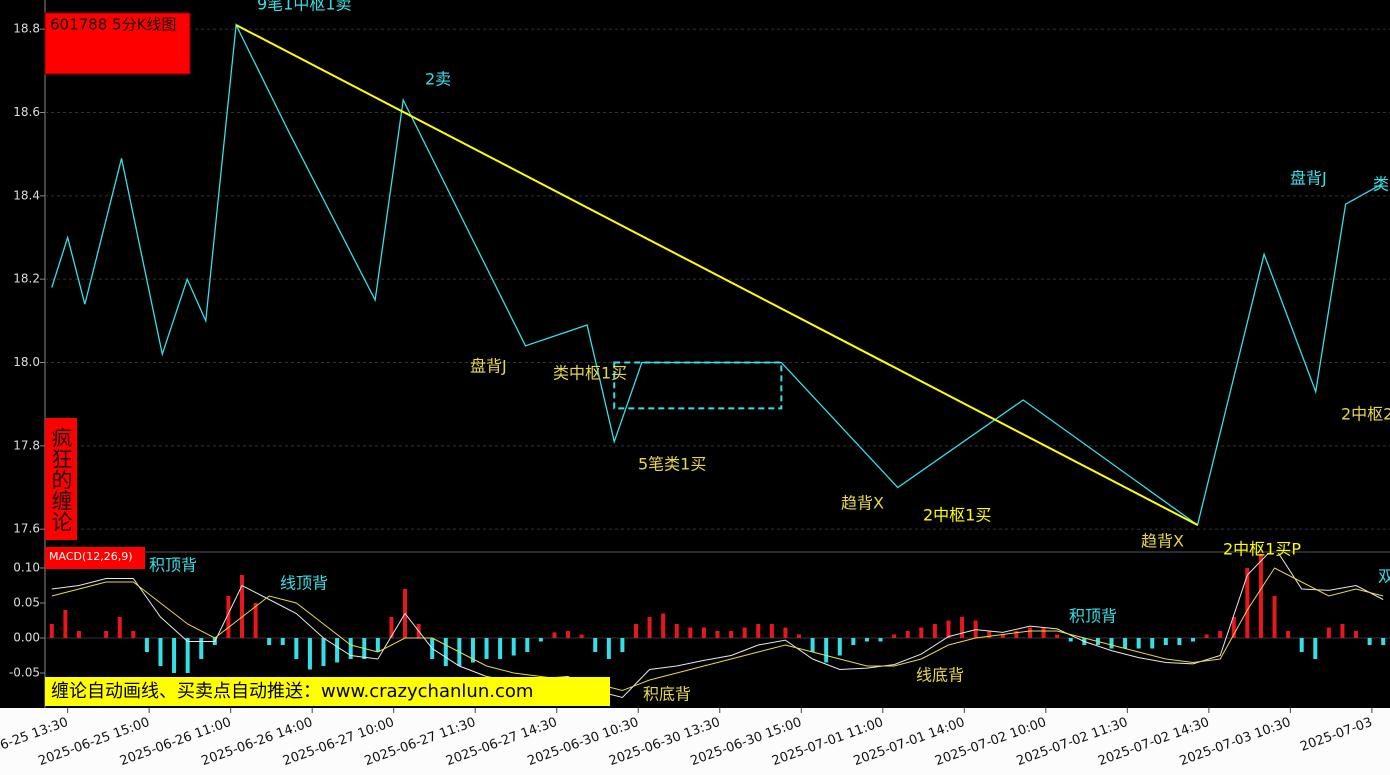 The width and height of the screenshot is (1390, 775). I want to click on annotation: 盘背J, so click(488, 366).